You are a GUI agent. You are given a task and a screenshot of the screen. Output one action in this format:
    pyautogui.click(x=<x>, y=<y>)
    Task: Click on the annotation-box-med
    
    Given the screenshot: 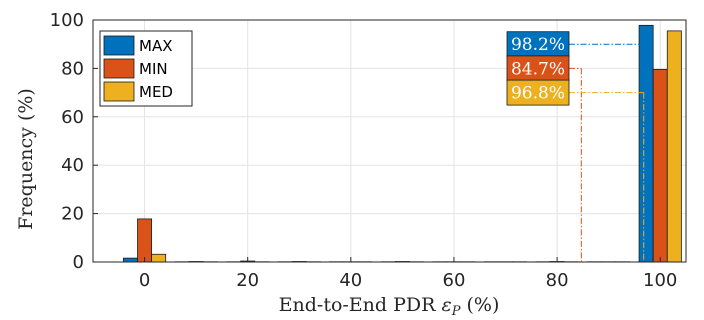 What is the action you would take?
    pyautogui.click(x=538, y=92)
    